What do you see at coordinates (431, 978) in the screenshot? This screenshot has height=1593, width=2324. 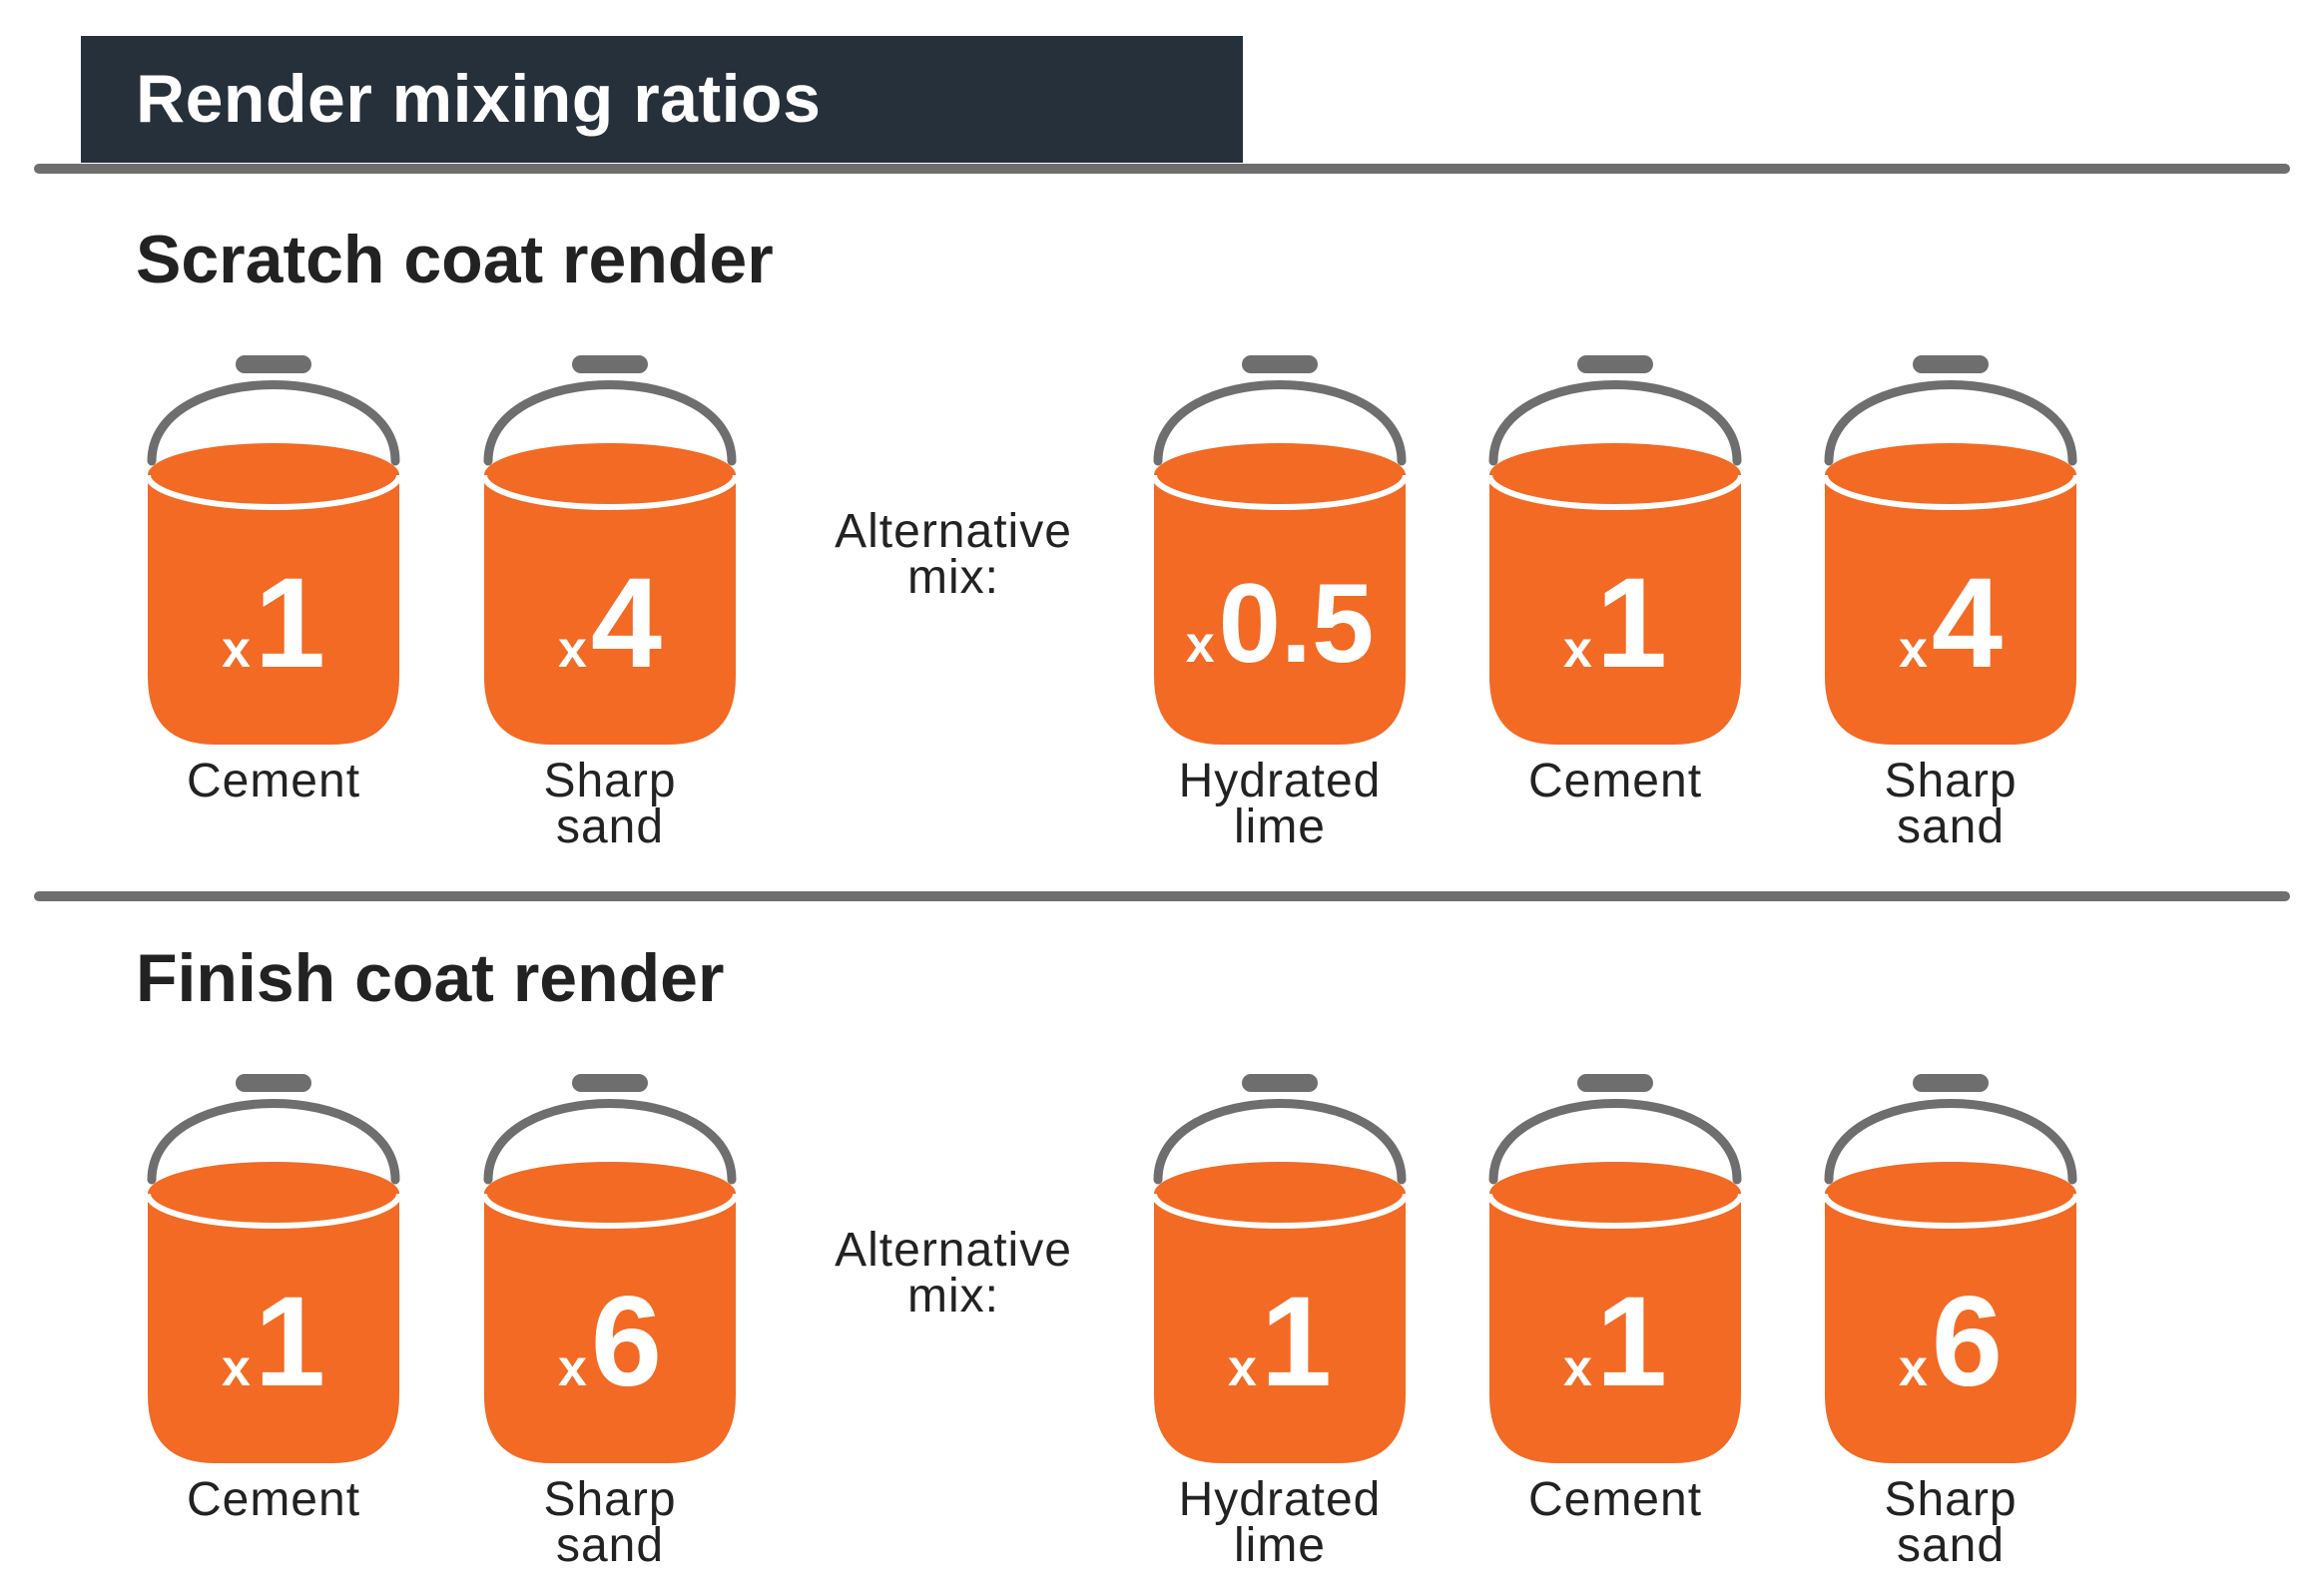 I see `section-title: Finish coat render` at bounding box center [431, 978].